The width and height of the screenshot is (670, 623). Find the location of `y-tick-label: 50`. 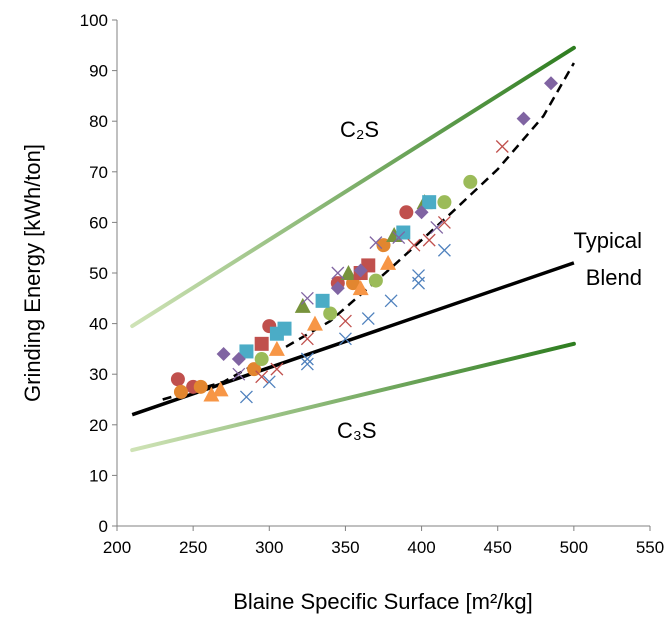

y-tick-label: 50 is located at coordinates (98, 273).